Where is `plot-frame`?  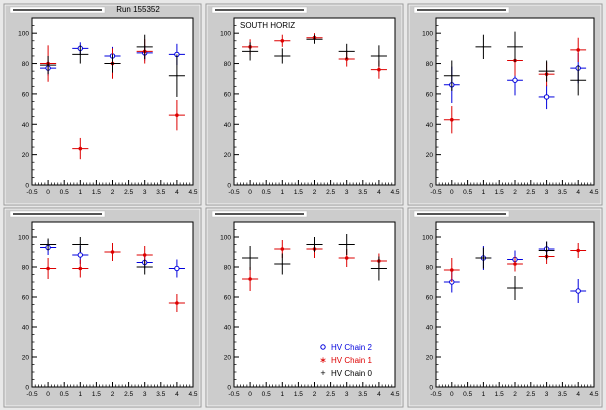
plot-frame is located at coordinates (314, 101).